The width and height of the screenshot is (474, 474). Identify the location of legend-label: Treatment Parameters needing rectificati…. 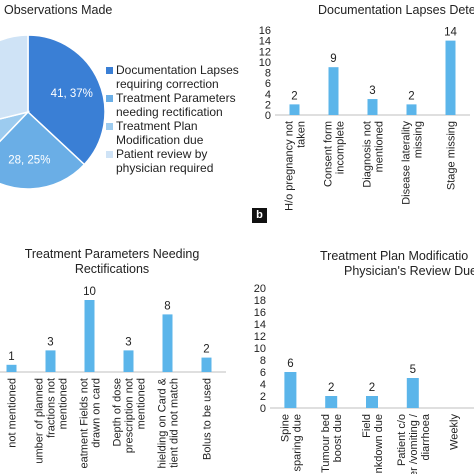
(176, 105).